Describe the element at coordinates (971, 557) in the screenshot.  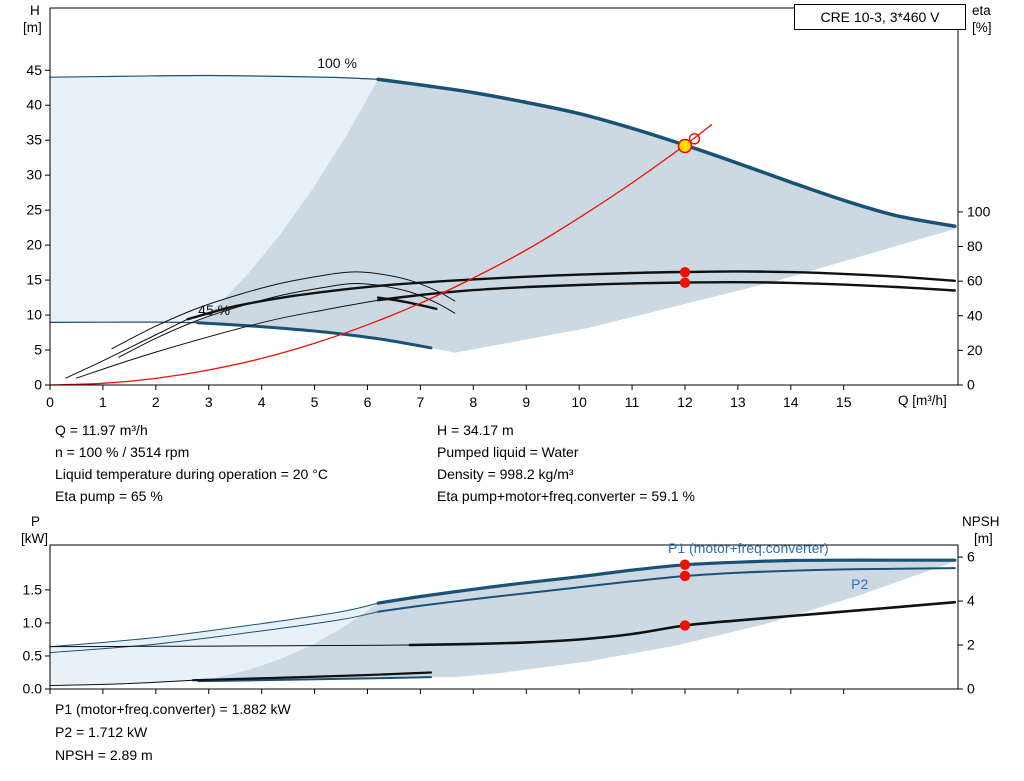
I see `right-tick-label: 6` at that location.